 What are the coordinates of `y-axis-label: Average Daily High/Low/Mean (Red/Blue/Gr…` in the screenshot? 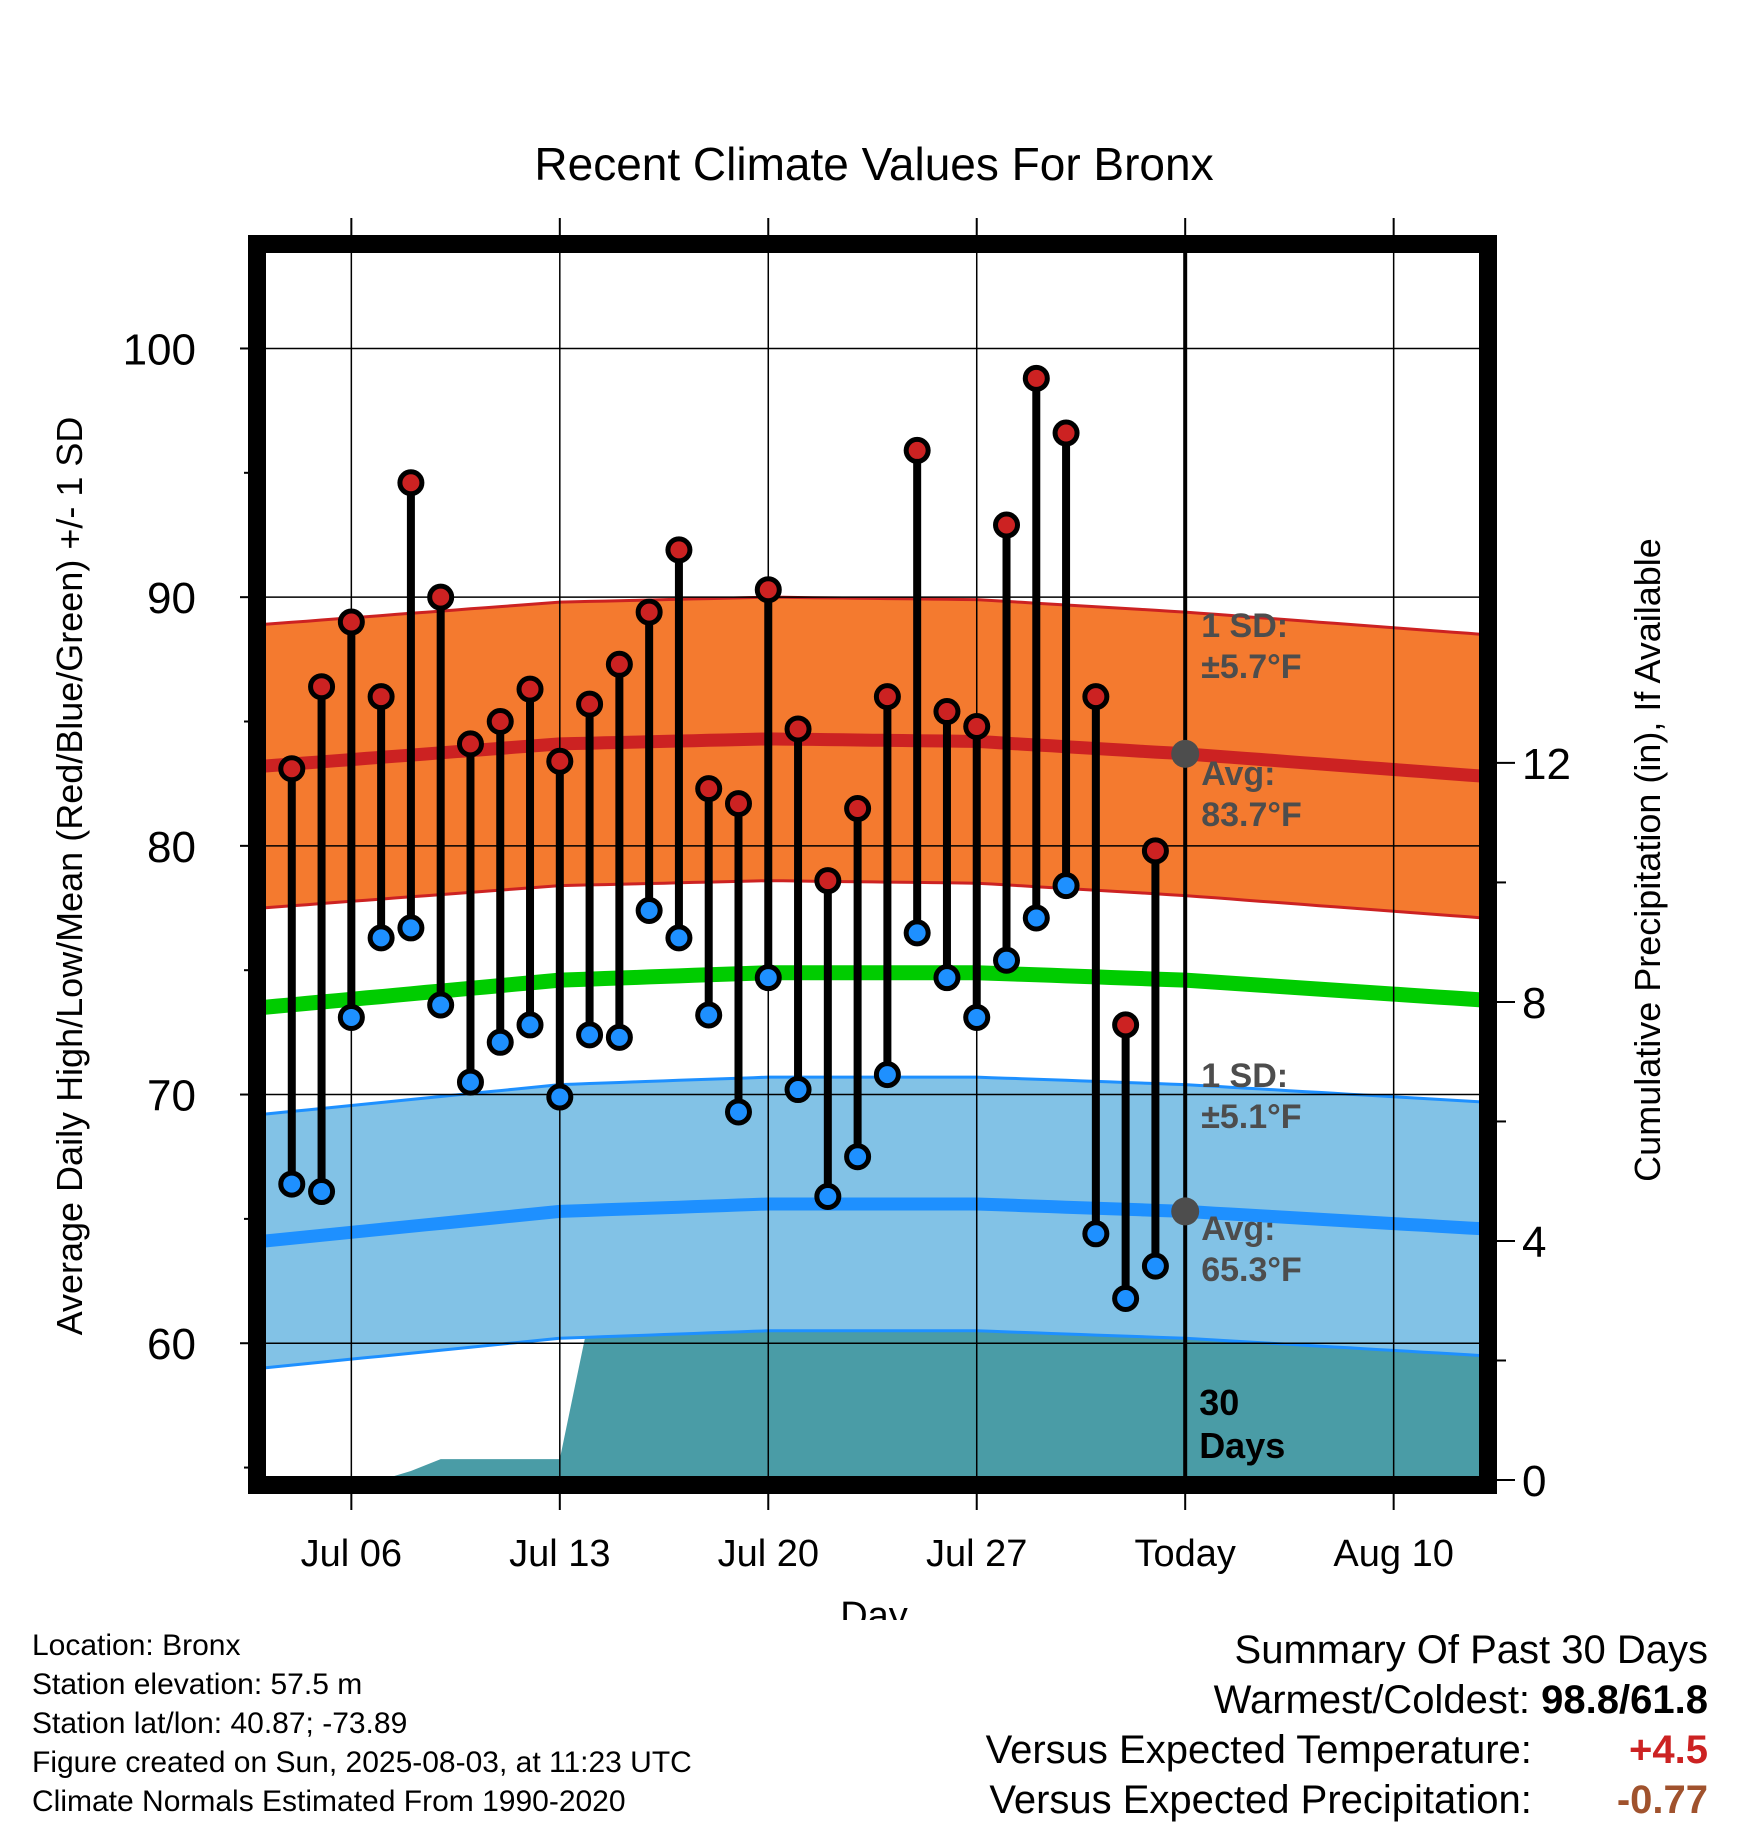 It's located at (69, 876).